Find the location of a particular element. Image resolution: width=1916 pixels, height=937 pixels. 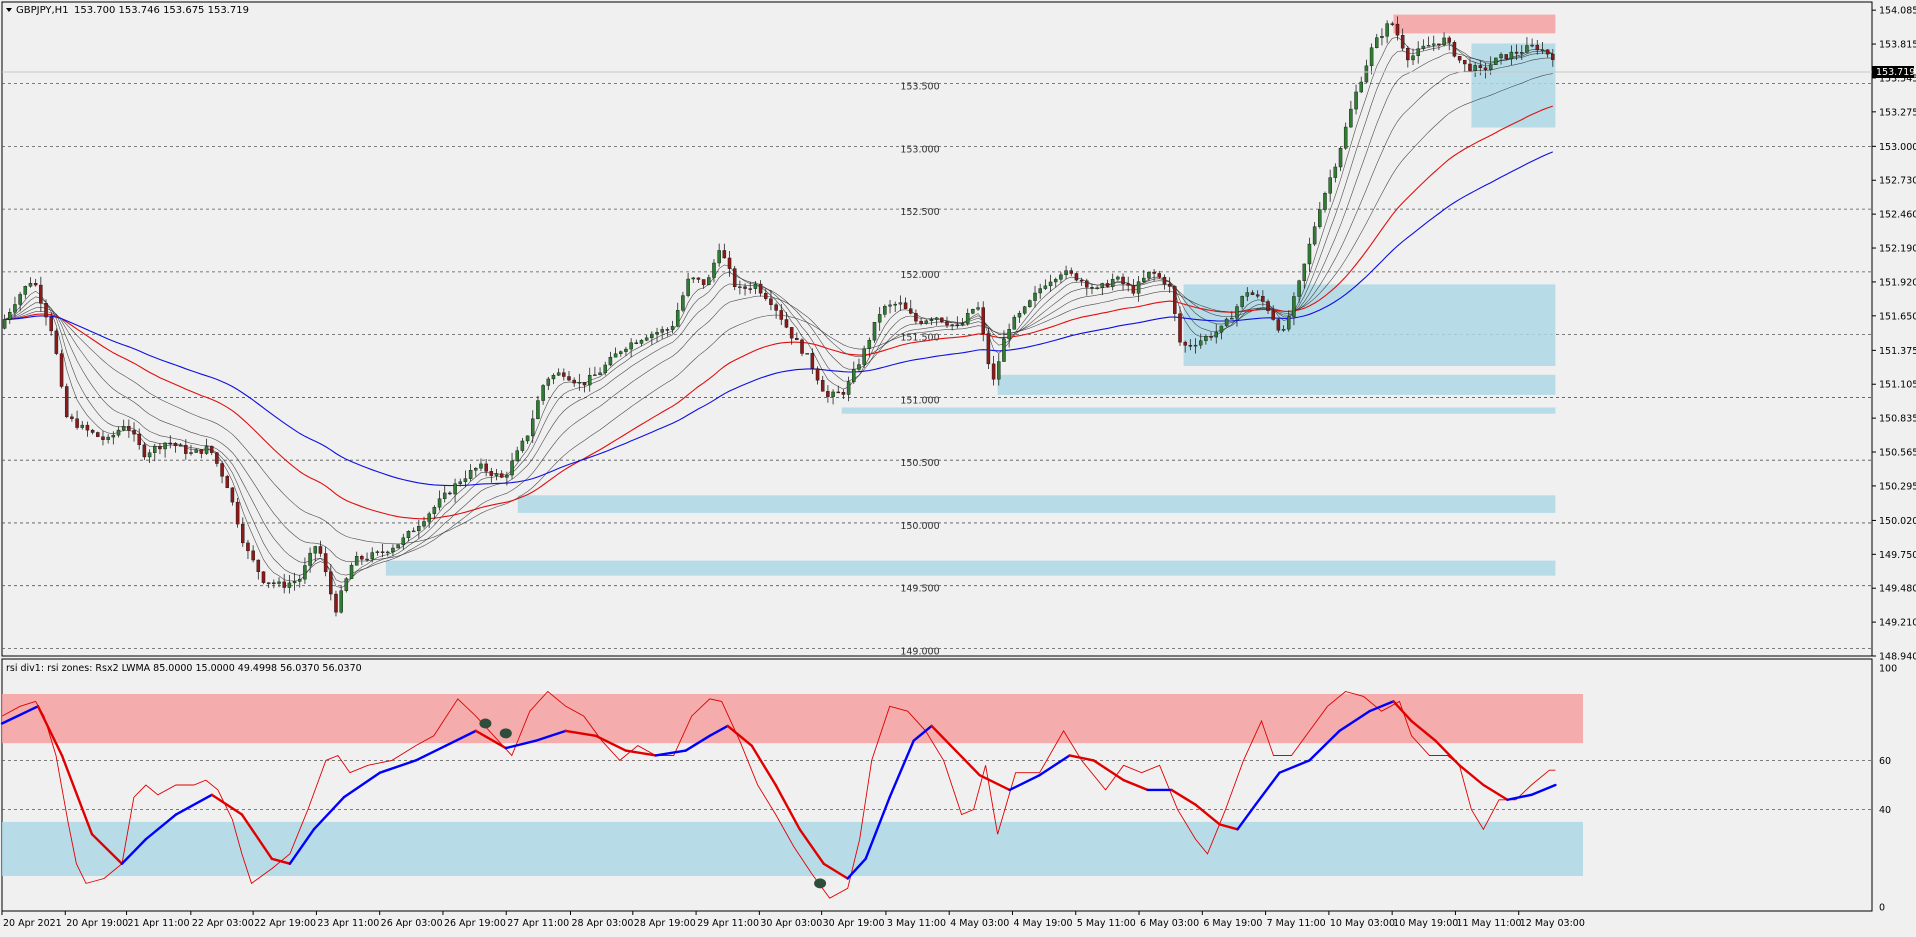

time-label: 21 Apr 11:00 is located at coordinates (159, 923).